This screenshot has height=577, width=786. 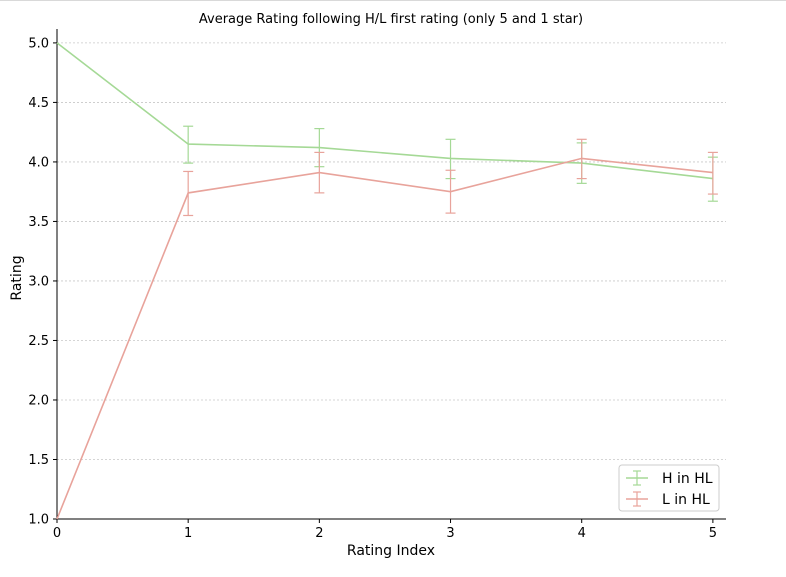 I want to click on y-tick-label: 2.0, so click(x=38, y=400).